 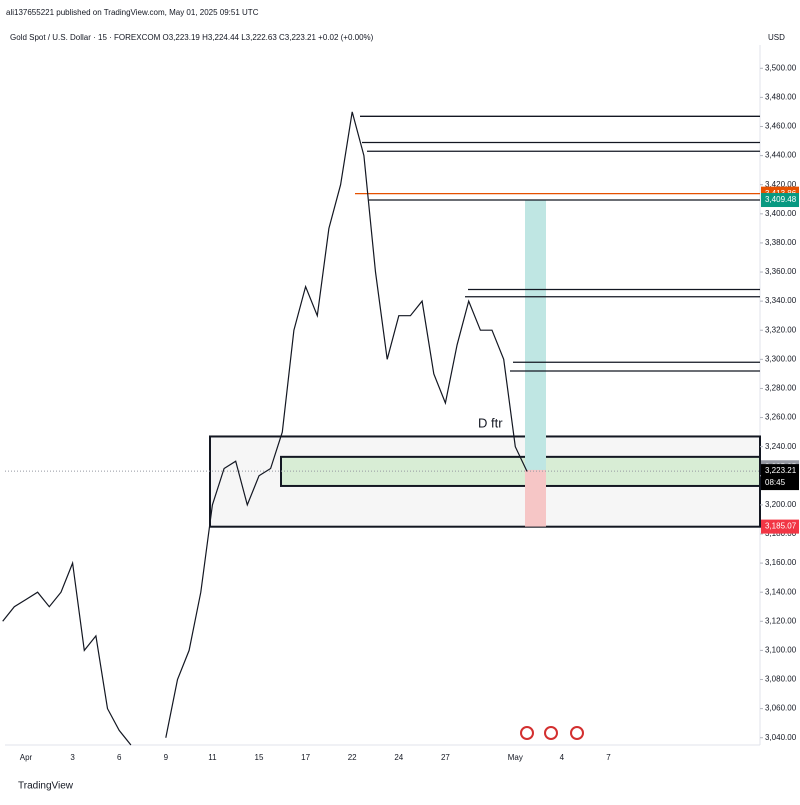 I want to click on brand: TradingView, so click(x=46, y=786).